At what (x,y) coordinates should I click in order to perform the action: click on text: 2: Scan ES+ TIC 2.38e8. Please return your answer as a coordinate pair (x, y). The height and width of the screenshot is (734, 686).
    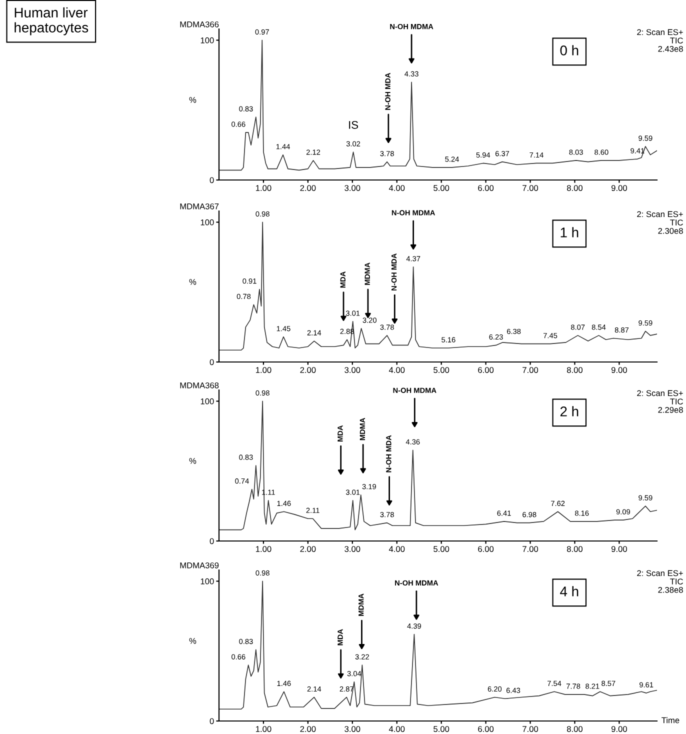
    Looking at the image, I should click on (660, 581).